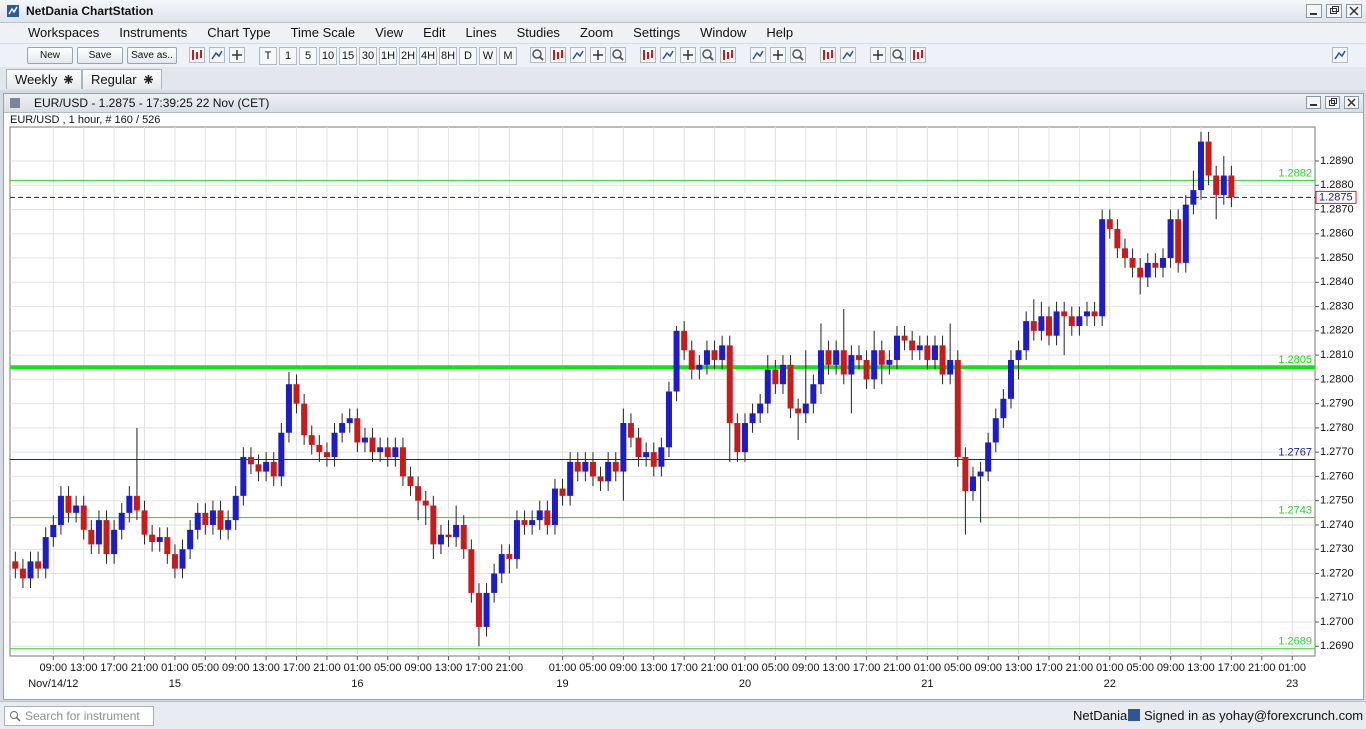 Image resolution: width=1366 pixels, height=729 pixels. I want to click on menu-item: Workspaces, so click(64, 32).